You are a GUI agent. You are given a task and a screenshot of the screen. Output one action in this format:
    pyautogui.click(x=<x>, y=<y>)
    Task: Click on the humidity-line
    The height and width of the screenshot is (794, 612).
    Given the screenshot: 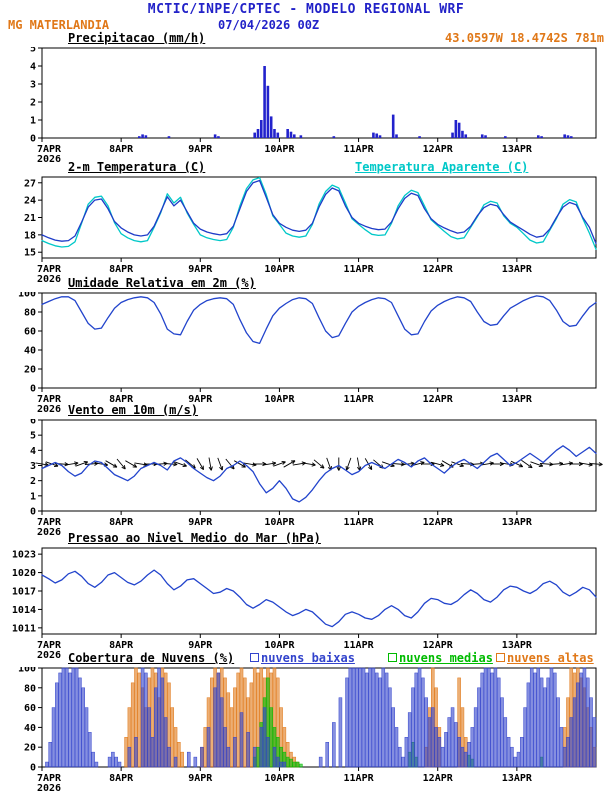 What is the action you would take?
    pyautogui.click(x=319, y=320)
    